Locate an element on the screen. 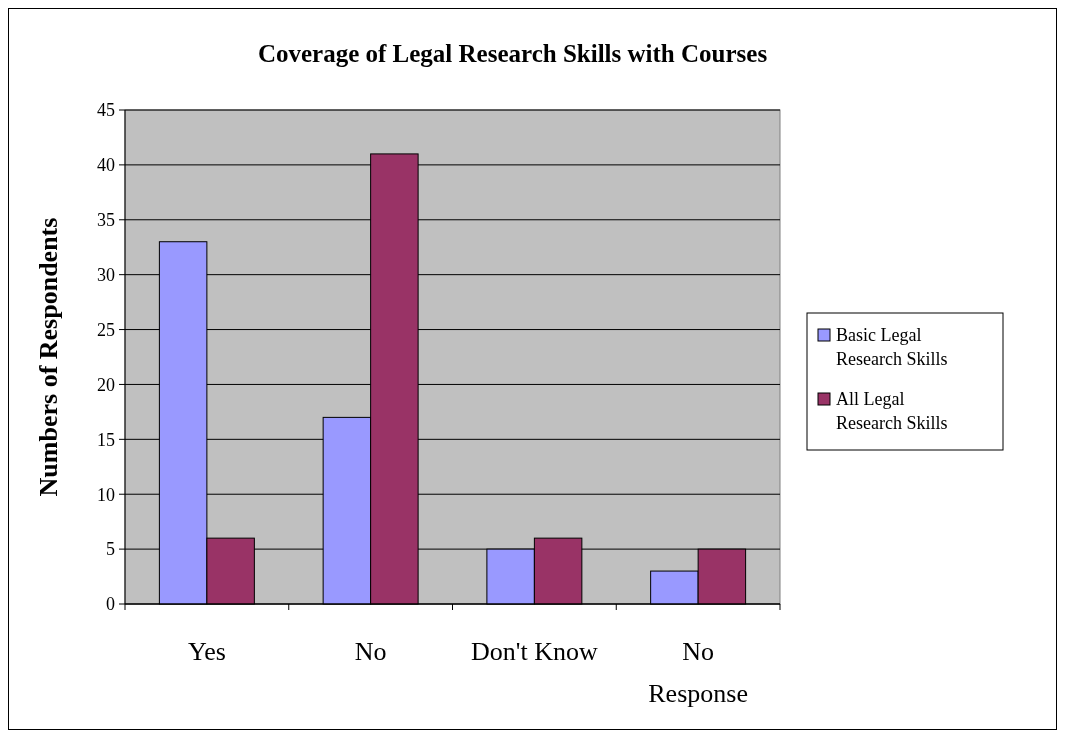 This screenshot has width=1065, height=738. y-tick-label: 15 is located at coordinates (106, 439).